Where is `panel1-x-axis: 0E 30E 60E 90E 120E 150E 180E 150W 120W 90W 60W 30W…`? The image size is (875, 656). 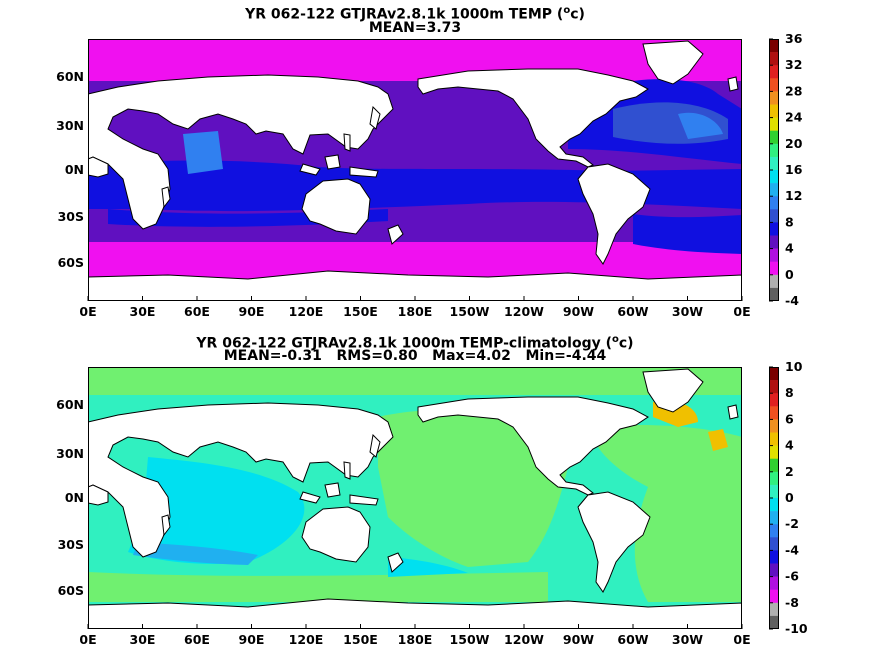 panel1-x-axis: 0E 30E 60E 90E 120E 150E 180E 150W 120W 90W 60W 30W… is located at coordinates (415, 307).